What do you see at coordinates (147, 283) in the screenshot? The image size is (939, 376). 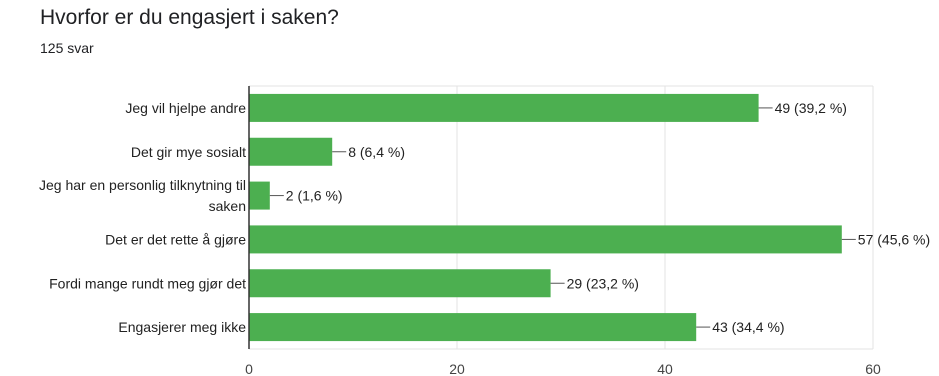 I see `category-label: Fordi mange rundt meg gjør det` at bounding box center [147, 283].